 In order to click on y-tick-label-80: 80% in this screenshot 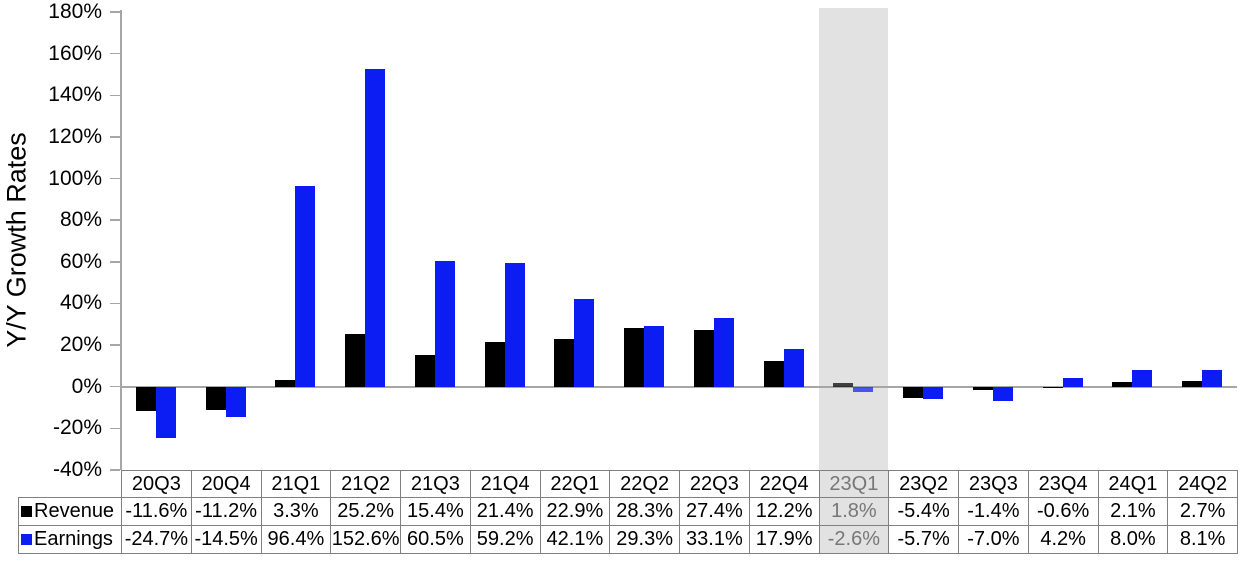, I will do `click(80, 220)`.